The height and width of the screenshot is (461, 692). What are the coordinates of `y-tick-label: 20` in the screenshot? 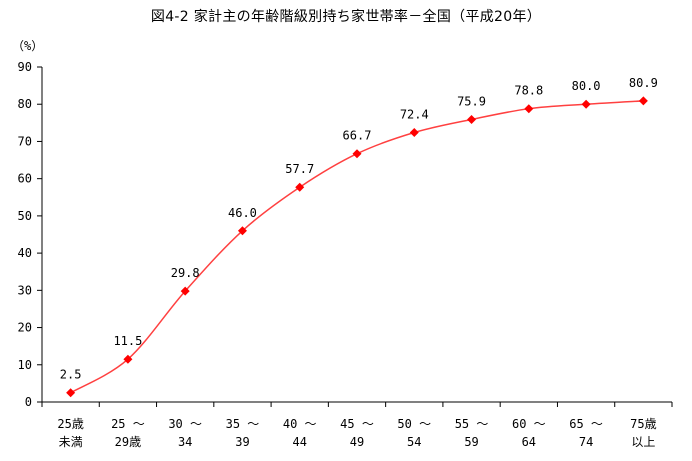 It's located at (25, 328).